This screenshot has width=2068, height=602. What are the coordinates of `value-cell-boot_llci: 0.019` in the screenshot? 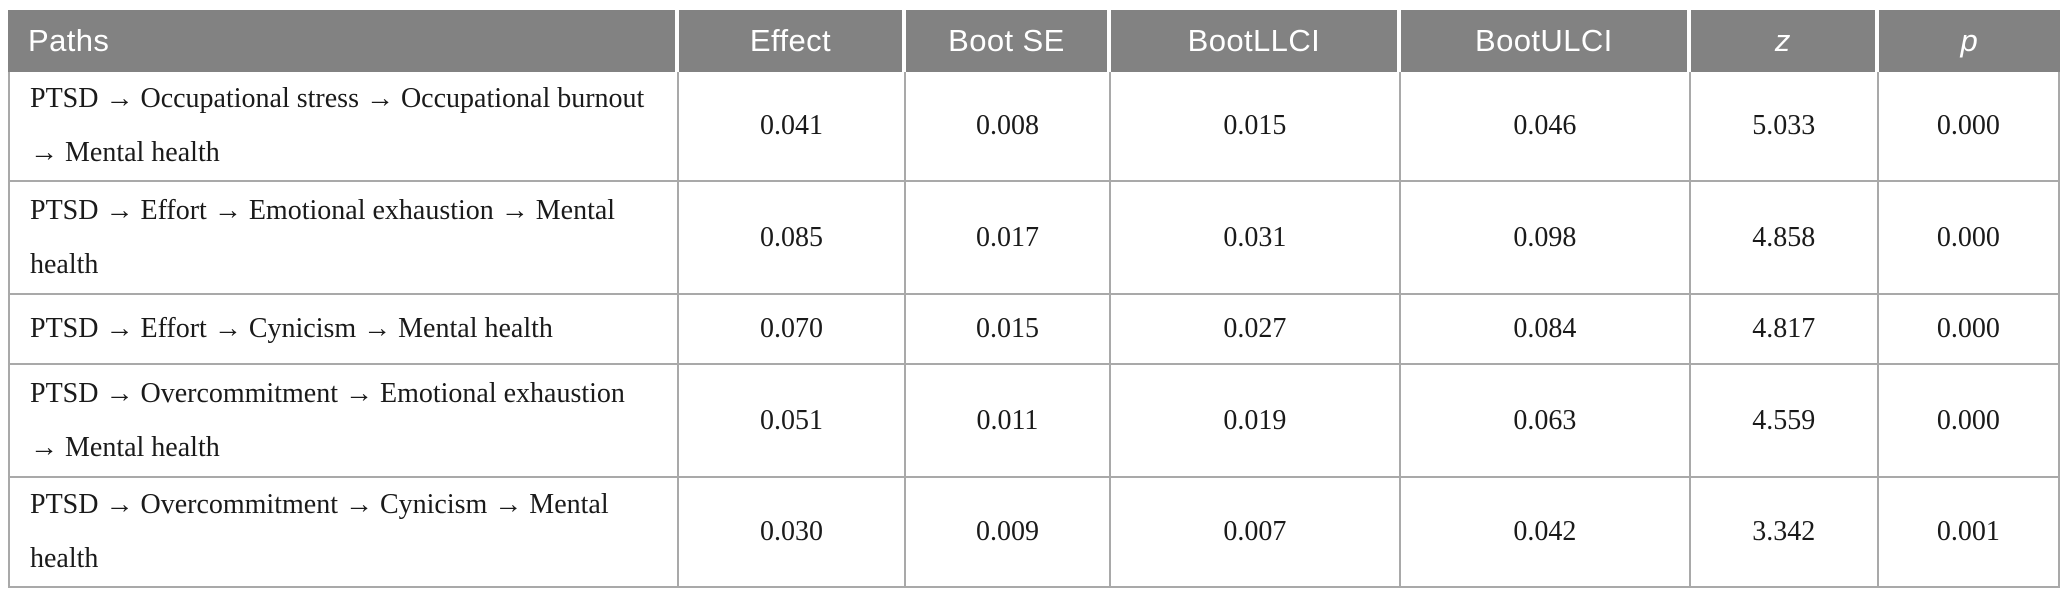 It's located at (1255, 421).